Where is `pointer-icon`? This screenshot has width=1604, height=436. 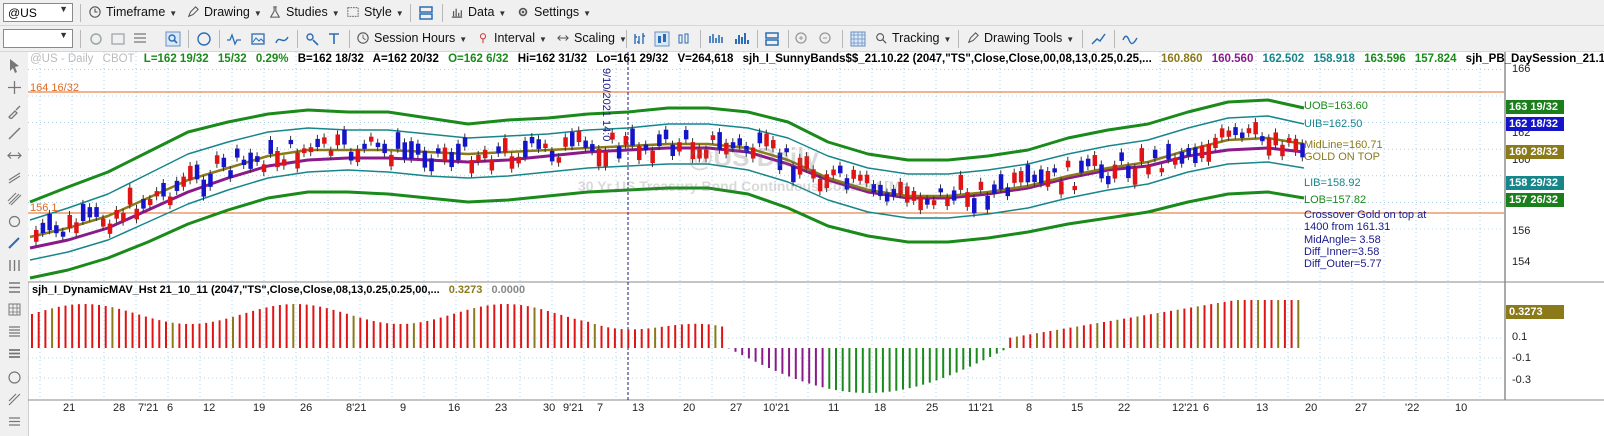 pointer-icon is located at coordinates (14, 65).